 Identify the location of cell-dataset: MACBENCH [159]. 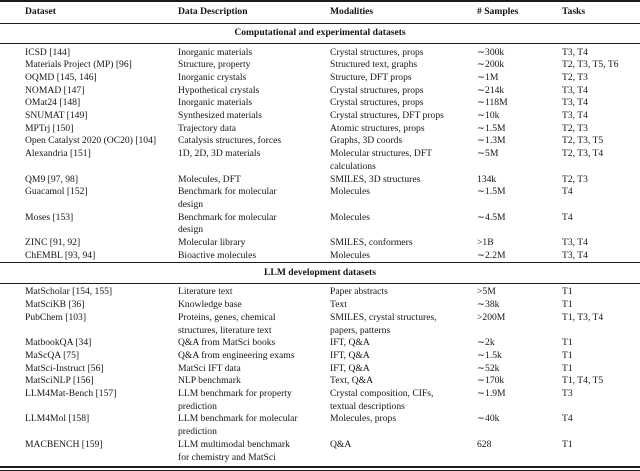
(64, 444).